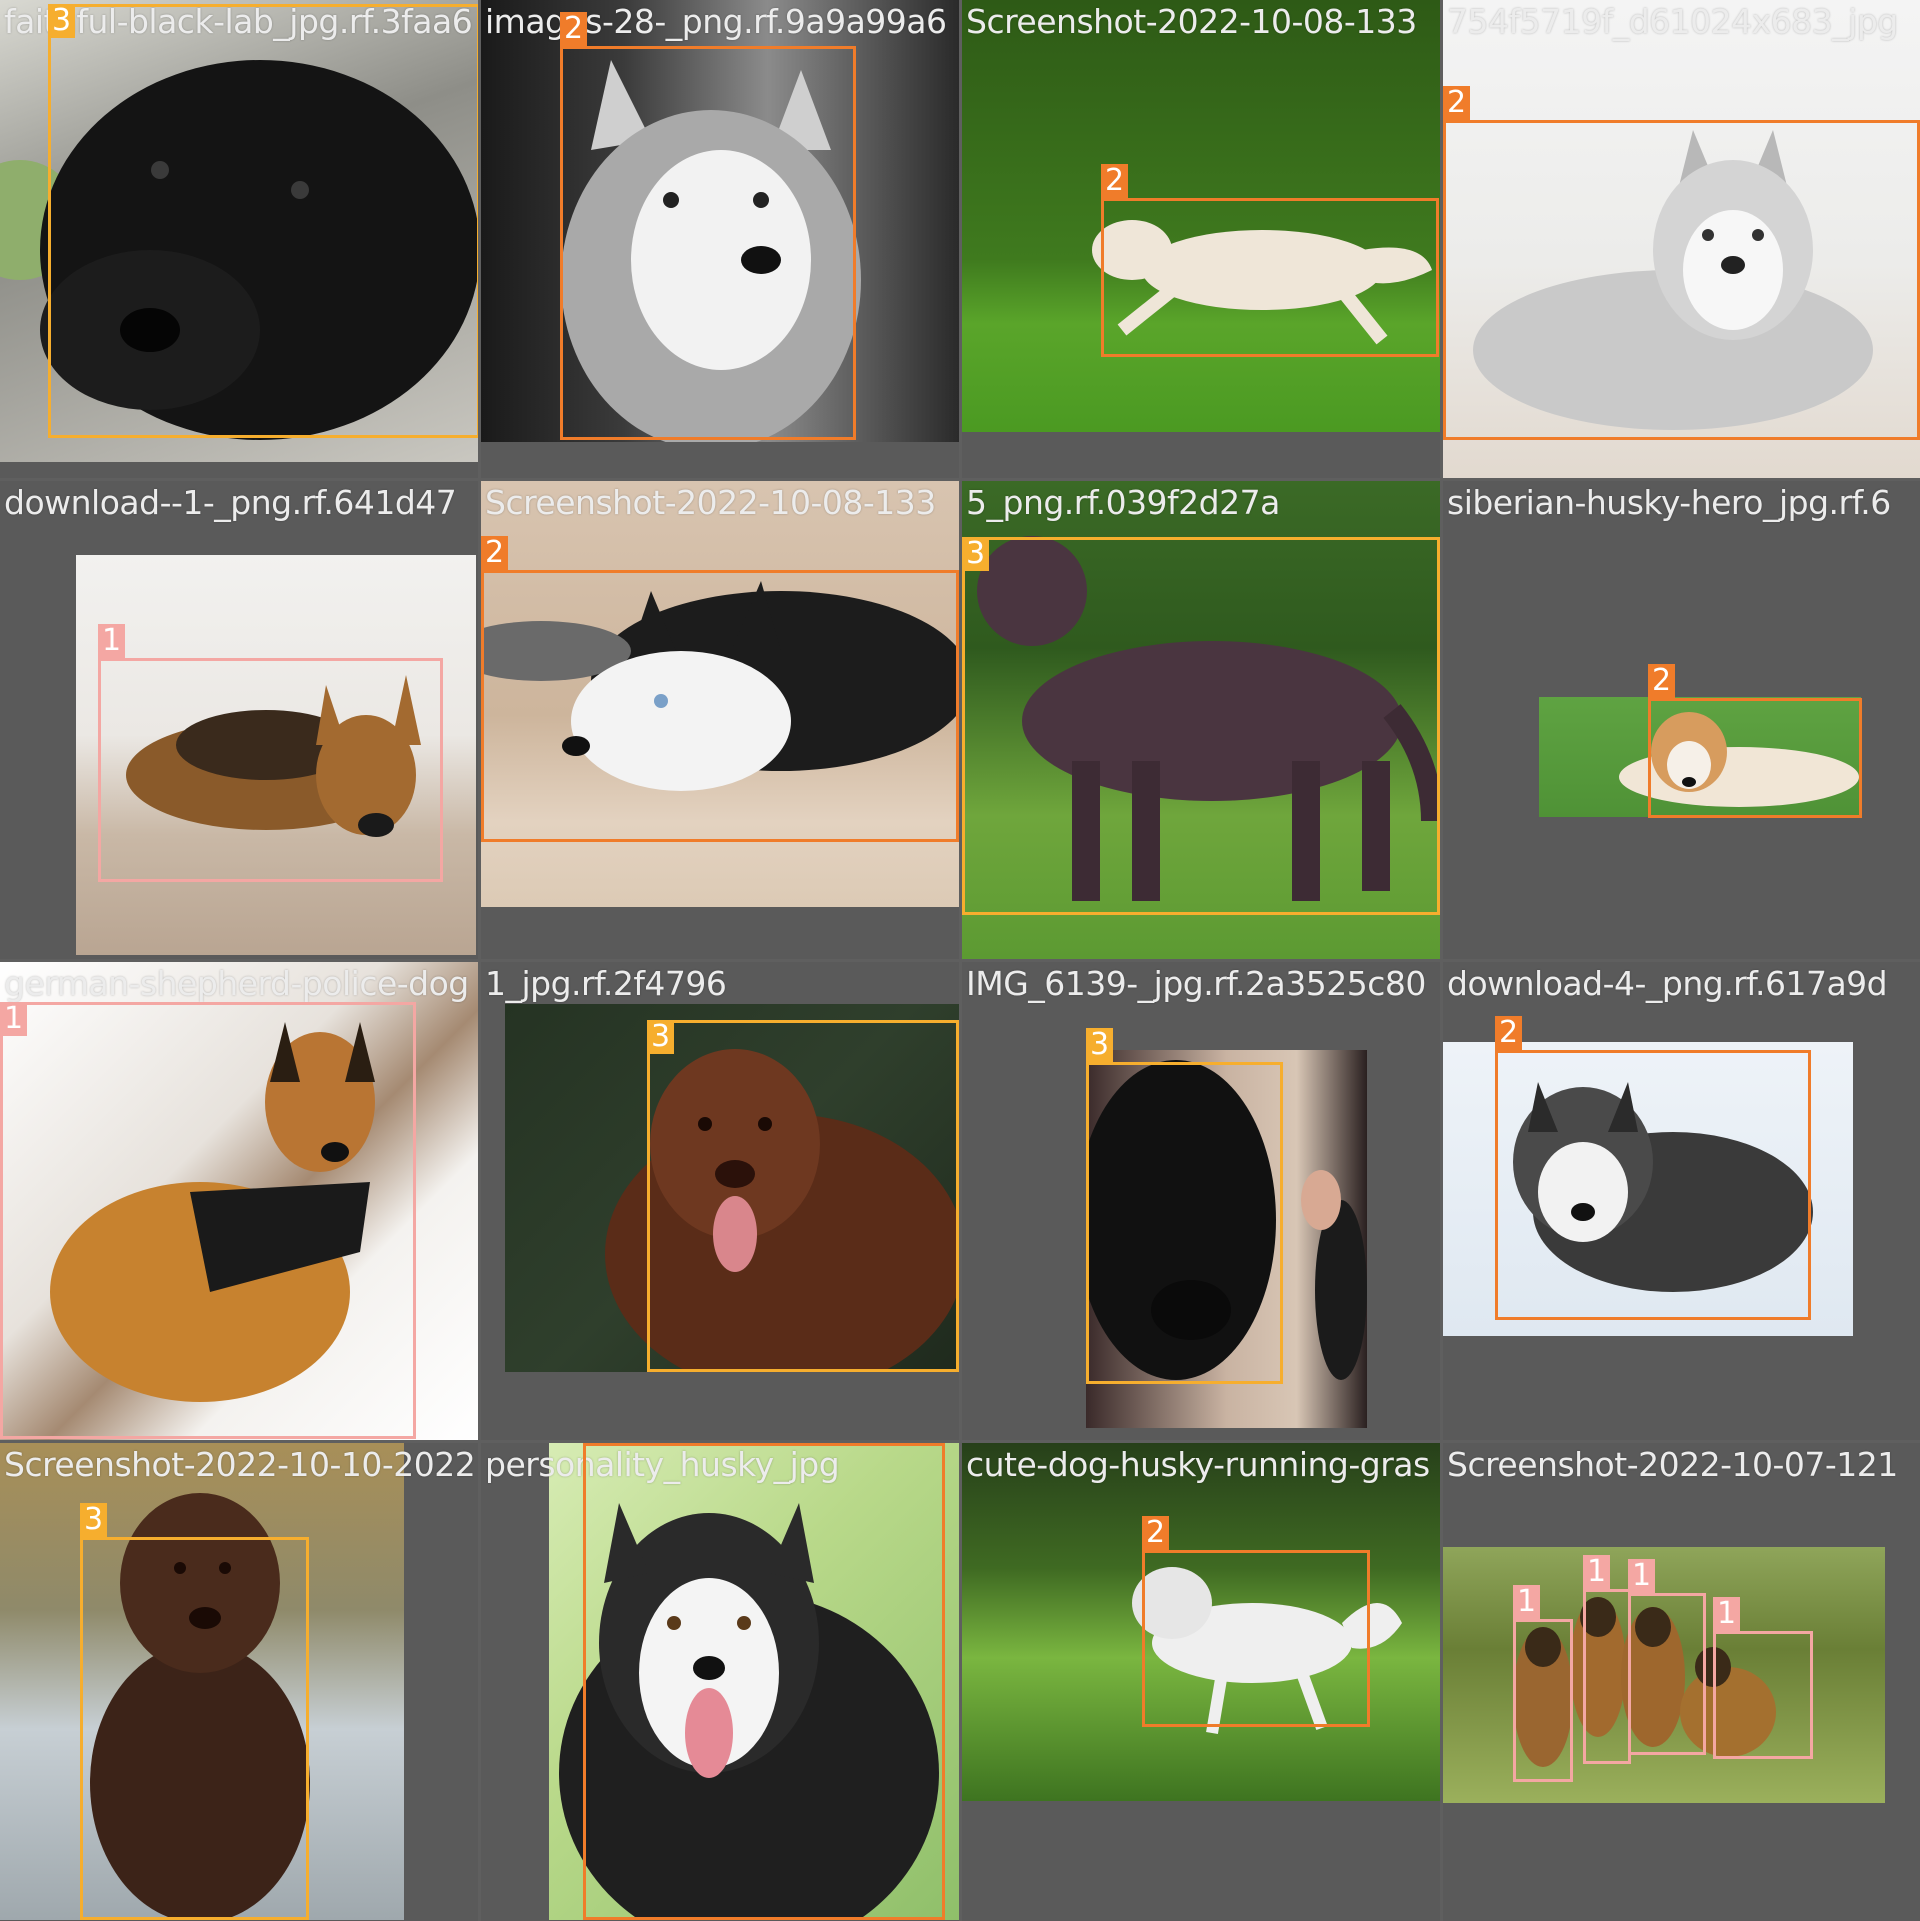 Image resolution: width=1920 pixels, height=1921 pixels. Describe the element at coordinates (1672, 21) in the screenshot. I see `tile-caption: 754f5719f_d61024x683_jpg` at that location.